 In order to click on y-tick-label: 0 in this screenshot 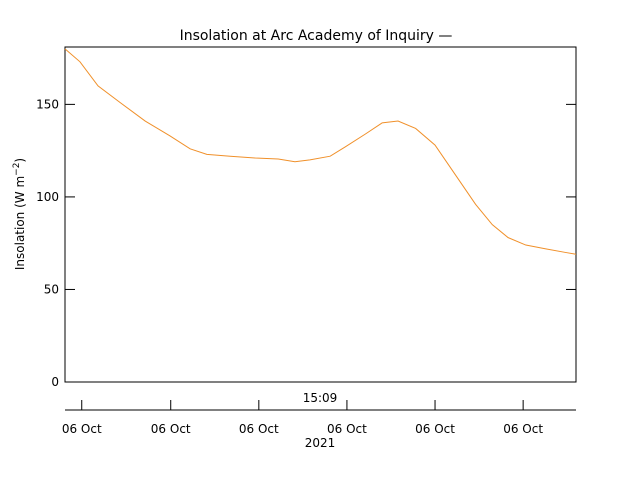, I will do `click(55, 382)`.